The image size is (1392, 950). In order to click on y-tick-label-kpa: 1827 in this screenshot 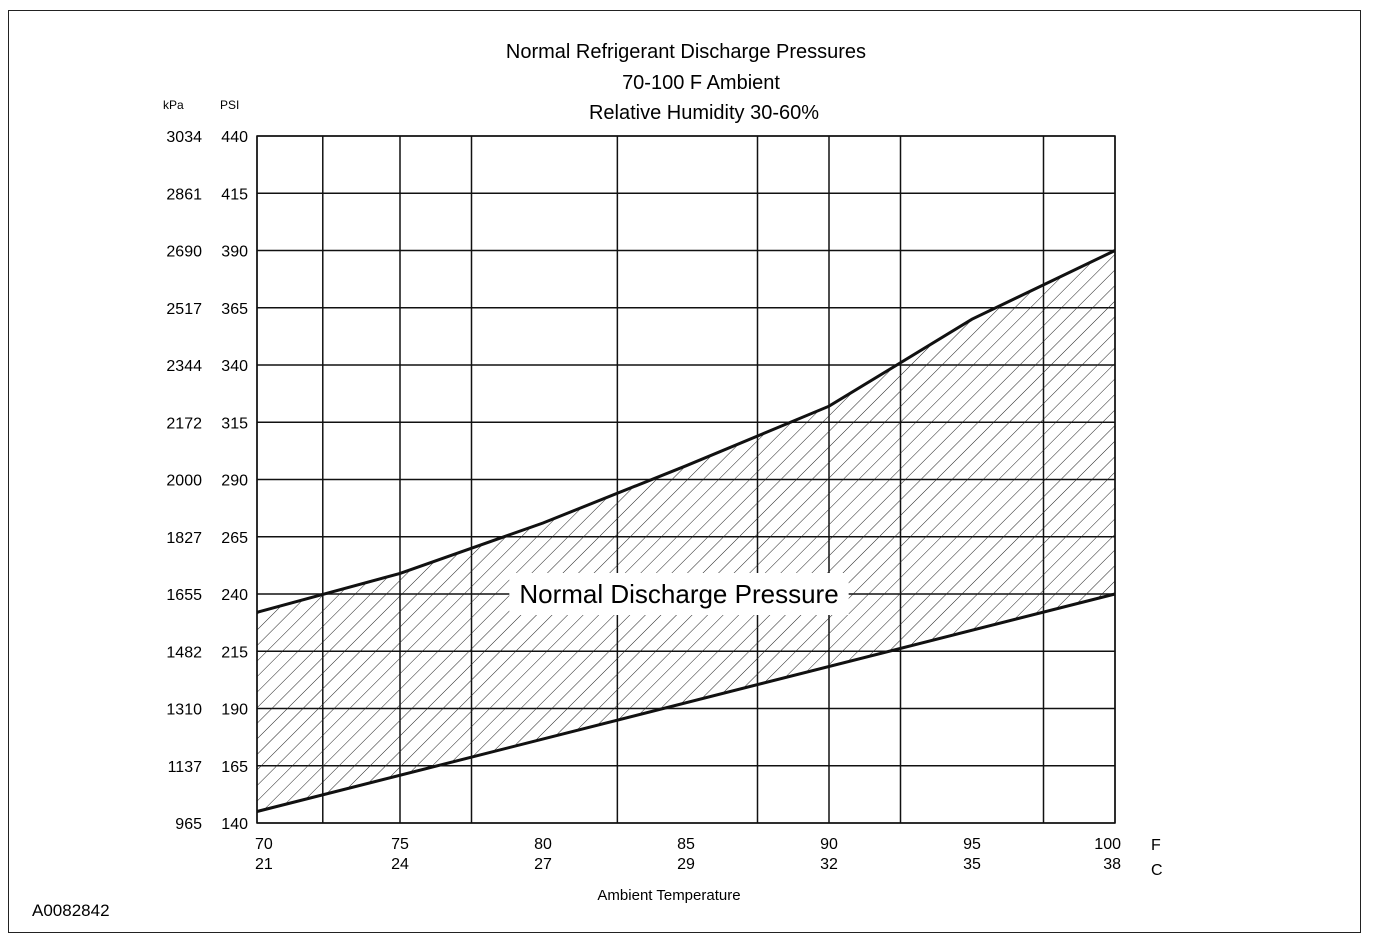, I will do `click(184, 538)`.